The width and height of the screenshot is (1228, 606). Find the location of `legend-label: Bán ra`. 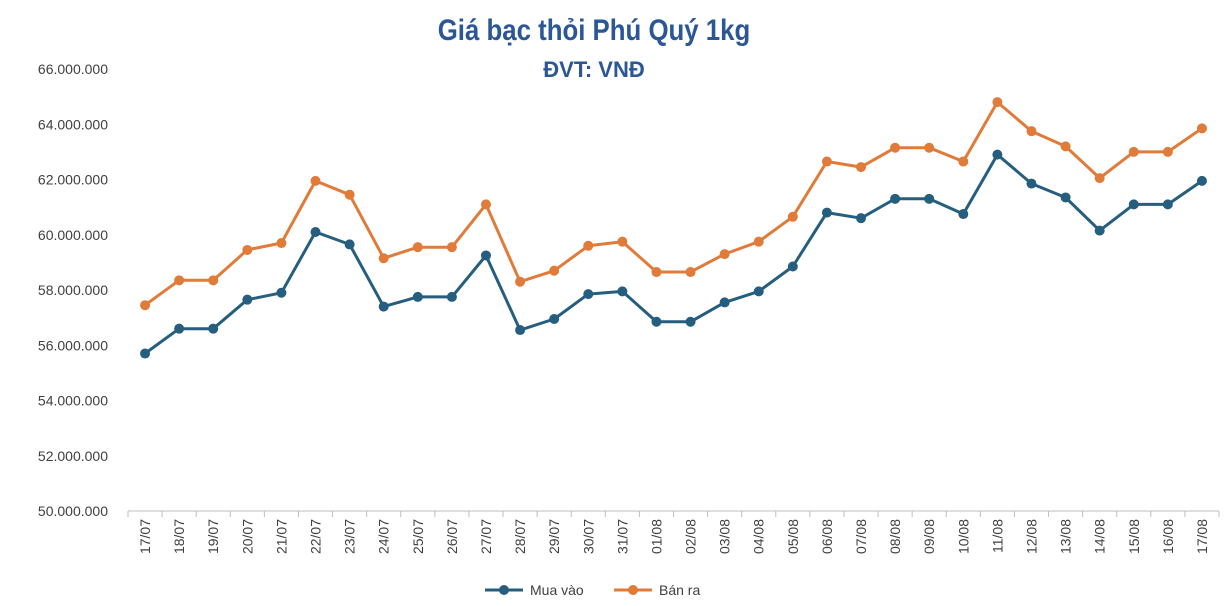

legend-label: Bán ra is located at coordinates (679, 590).